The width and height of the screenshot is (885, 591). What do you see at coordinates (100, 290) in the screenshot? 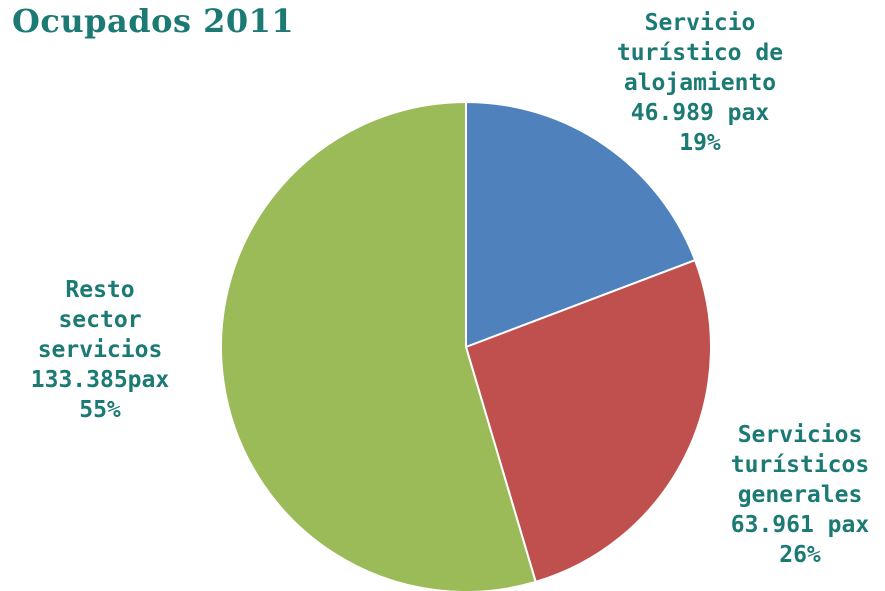
I see `slice-label-line: Resto` at bounding box center [100, 290].